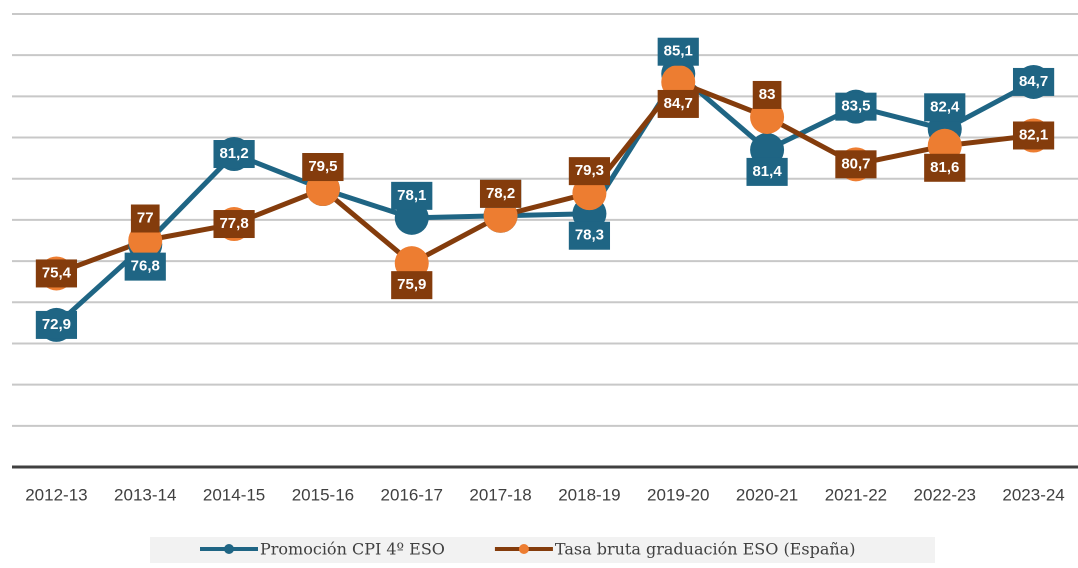 The height and width of the screenshot is (568, 1078). What do you see at coordinates (1033, 494) in the screenshot?
I see `x-tick-label: 2023-24` at bounding box center [1033, 494].